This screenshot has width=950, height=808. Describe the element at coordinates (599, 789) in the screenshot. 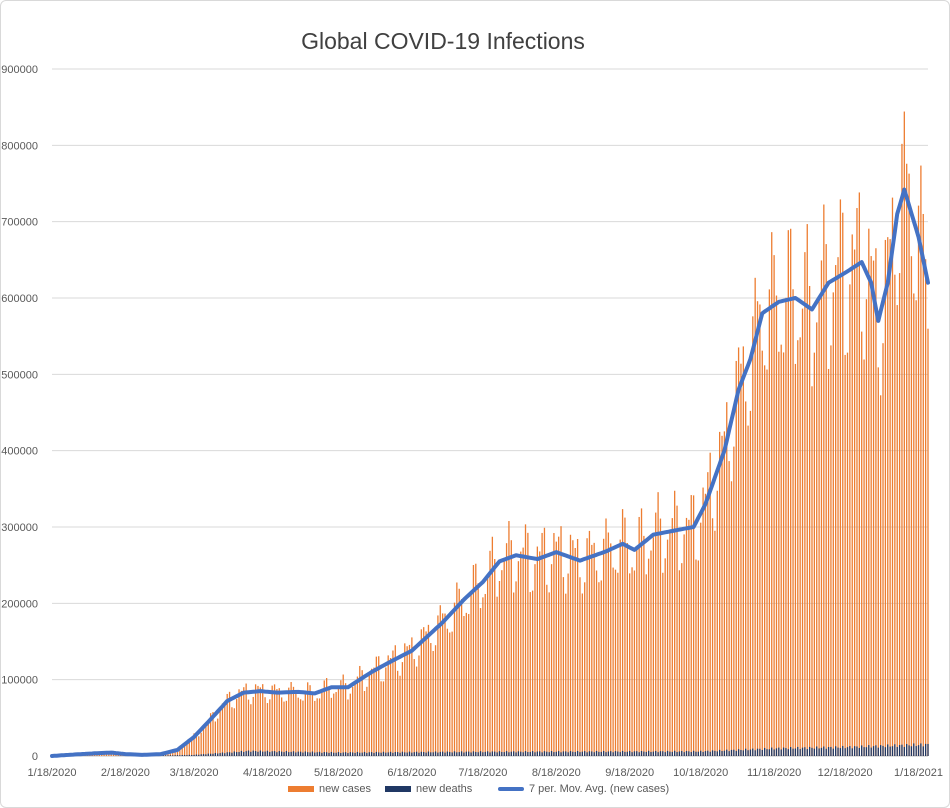

I see `legend-label-moving-average: 7 per. Mov. Avg. (new cases)` at that location.